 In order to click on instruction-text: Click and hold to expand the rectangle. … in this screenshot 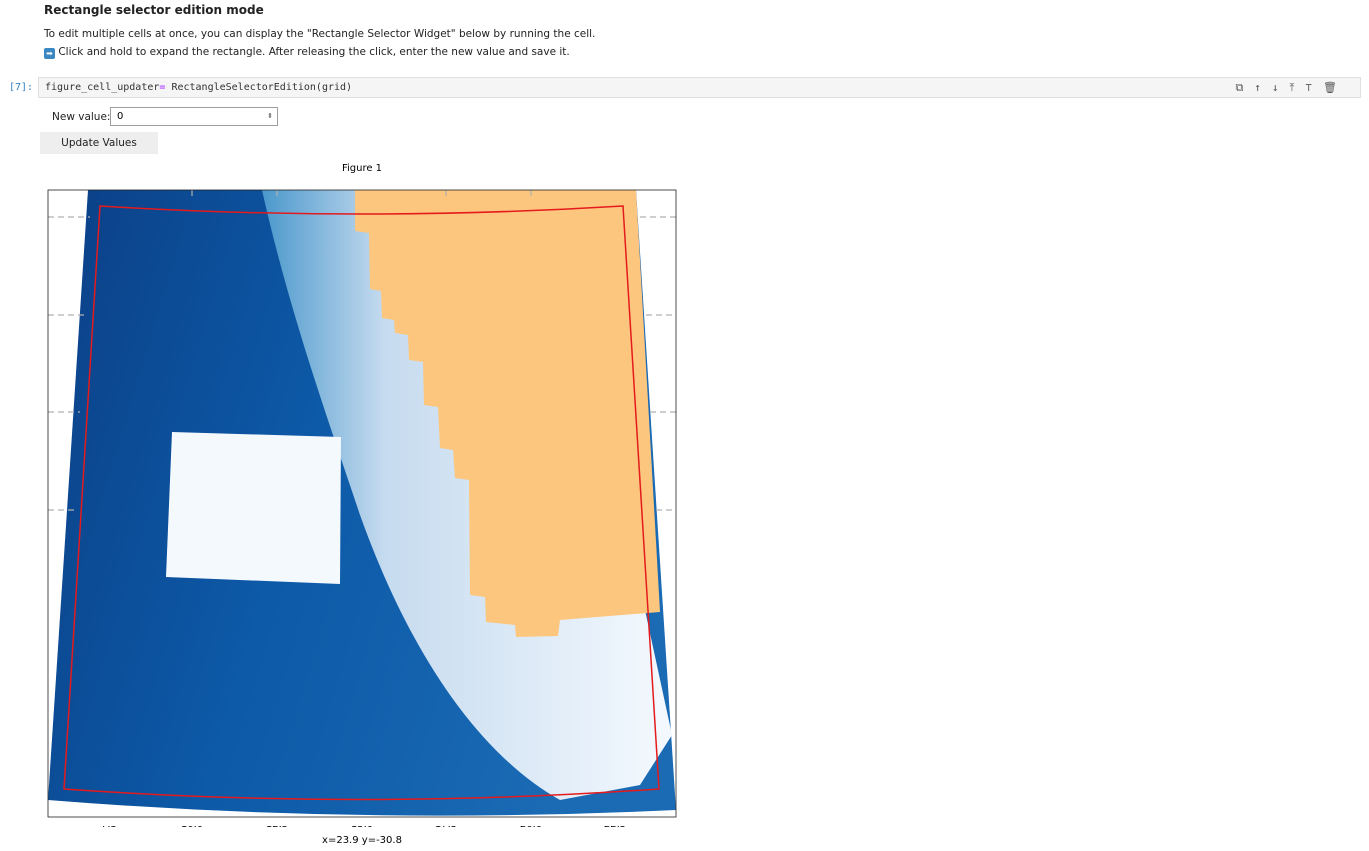, I will do `click(314, 52)`.